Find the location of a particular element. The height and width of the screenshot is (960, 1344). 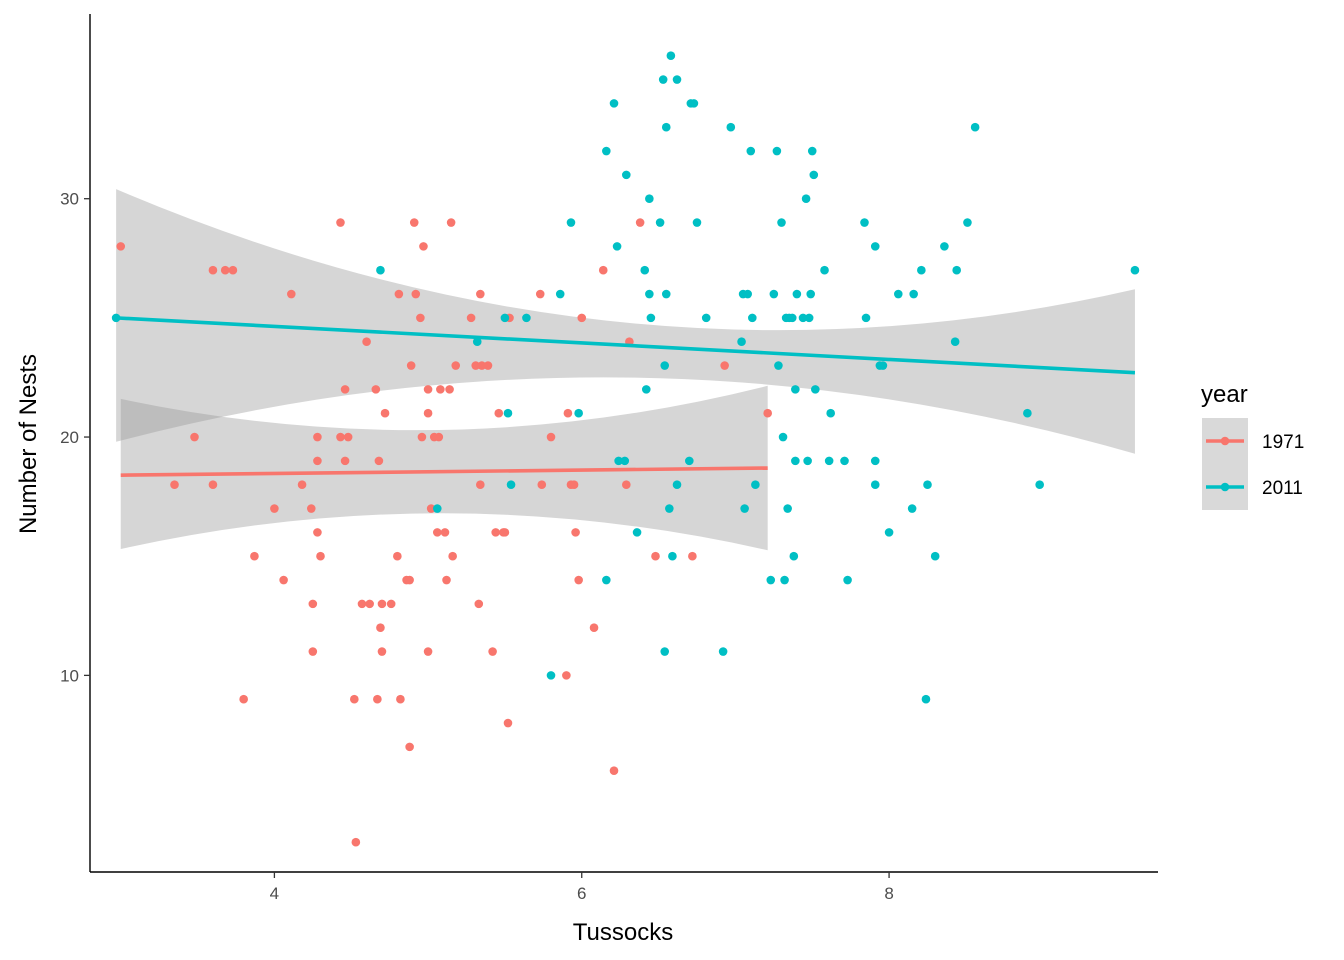

trend-lines is located at coordinates (626, 396).